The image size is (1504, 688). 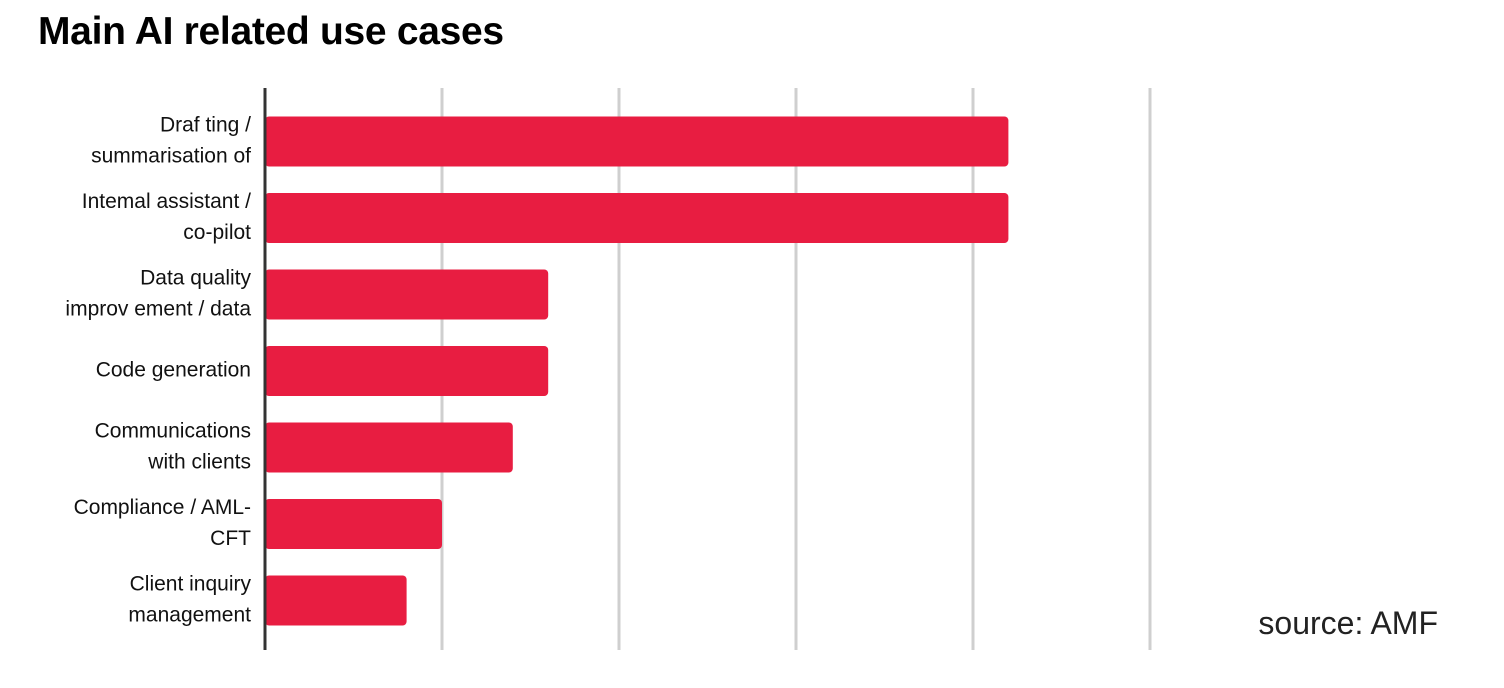 I want to click on category-label-line: Code generation, so click(x=173, y=370).